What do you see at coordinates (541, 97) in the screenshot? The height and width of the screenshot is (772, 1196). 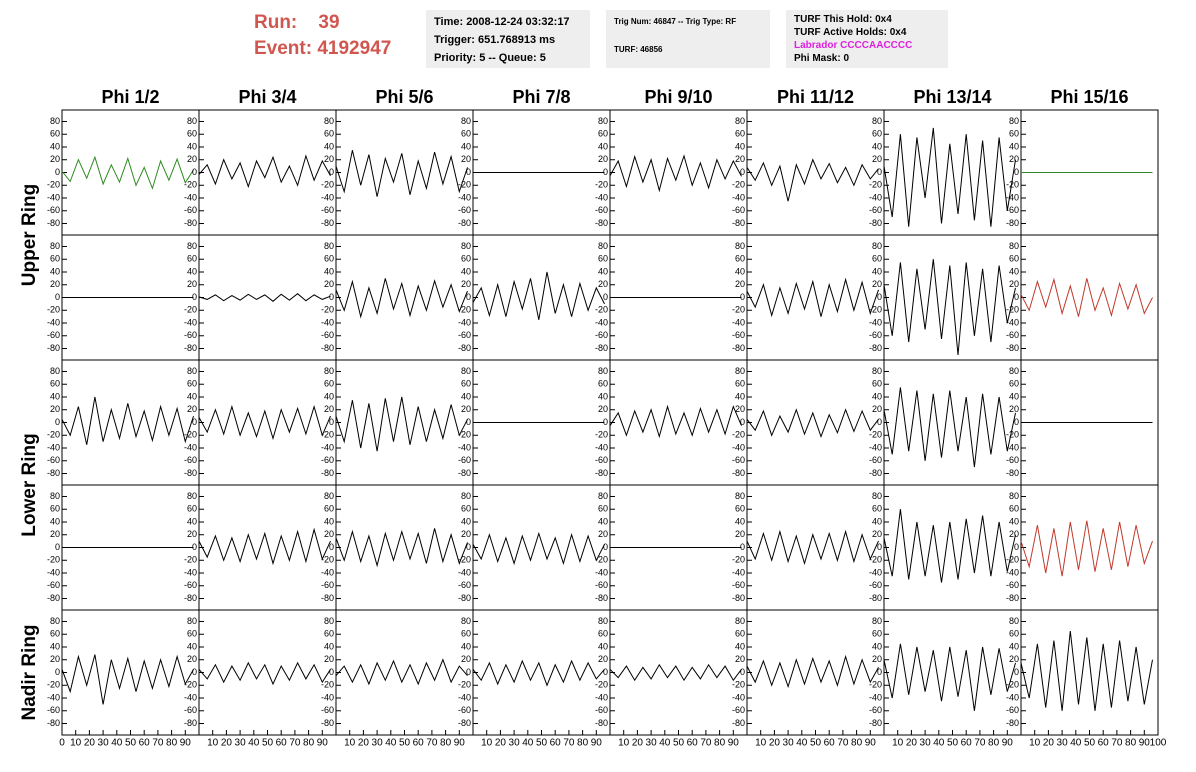 I see `column-header: Phi 7/8` at bounding box center [541, 97].